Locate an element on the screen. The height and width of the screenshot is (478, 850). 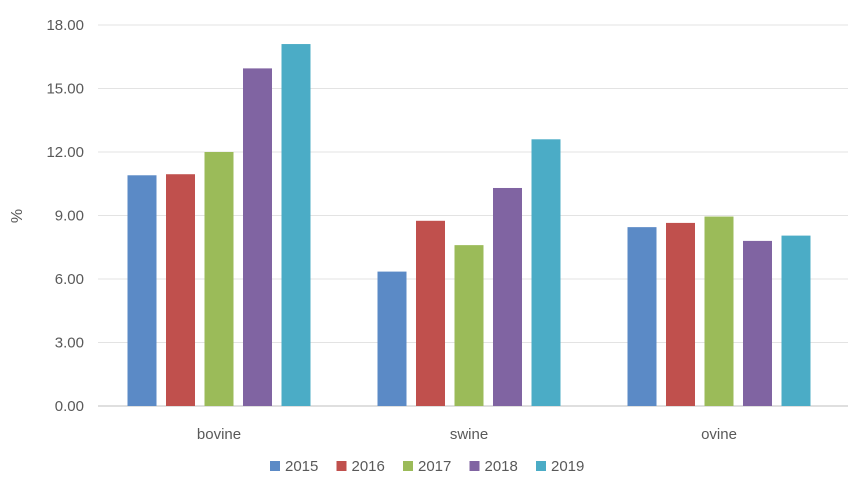
legend-label: 2017 is located at coordinates (434, 466).